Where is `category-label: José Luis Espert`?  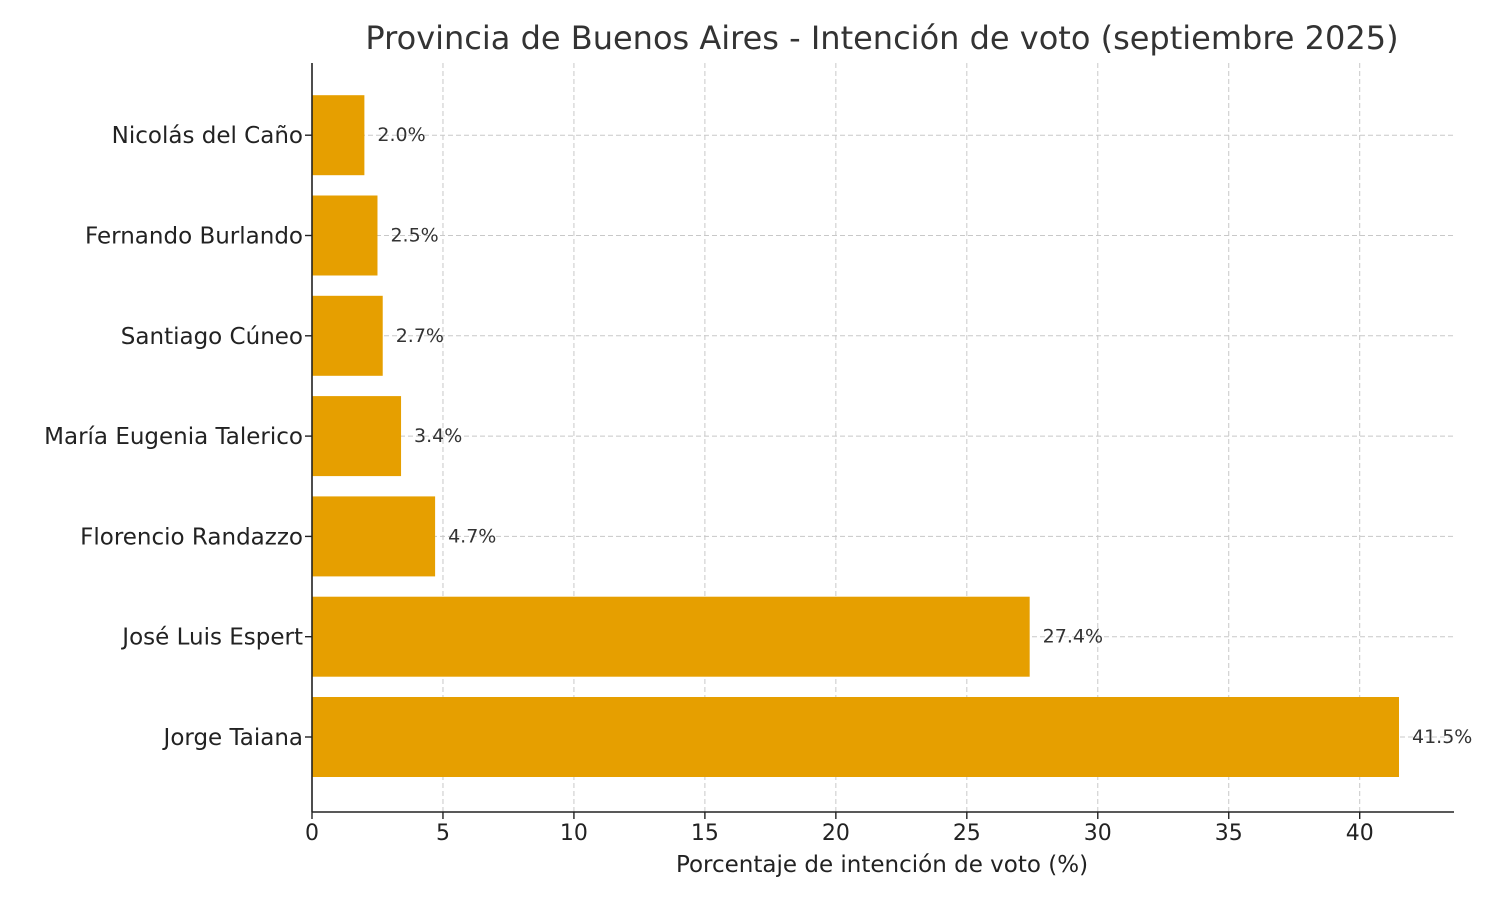 category-label: José Luis Espert is located at coordinates (211, 638).